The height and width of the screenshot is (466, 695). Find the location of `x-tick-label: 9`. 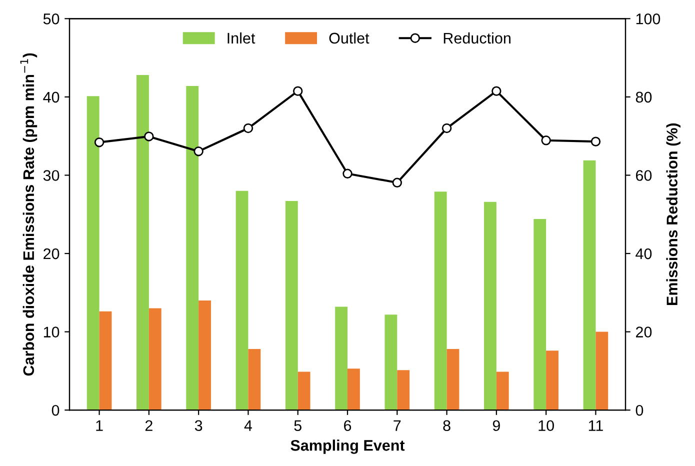

x-tick-label: 9 is located at coordinates (496, 426).